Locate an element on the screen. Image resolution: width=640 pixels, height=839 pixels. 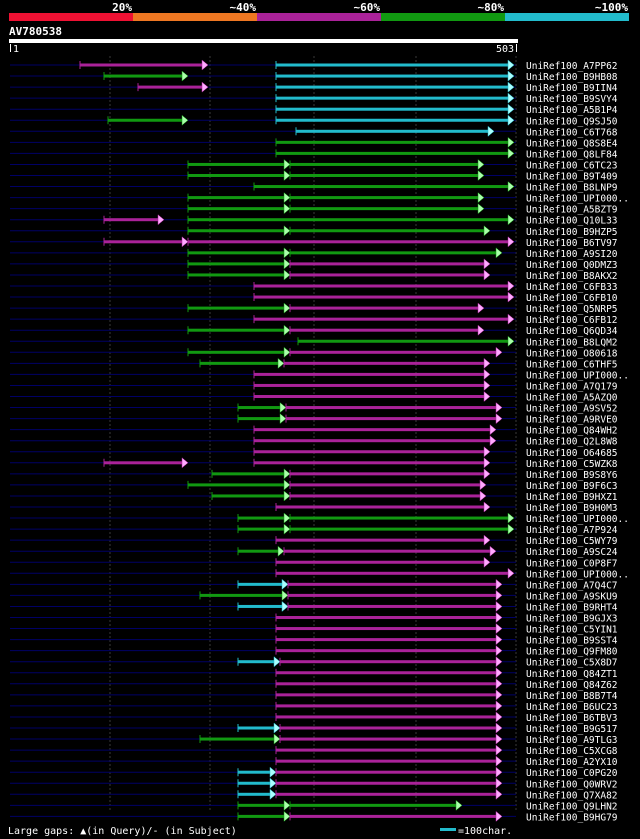
hit-row: UniRef100_B9RHT4 is located at coordinates (314, 606).